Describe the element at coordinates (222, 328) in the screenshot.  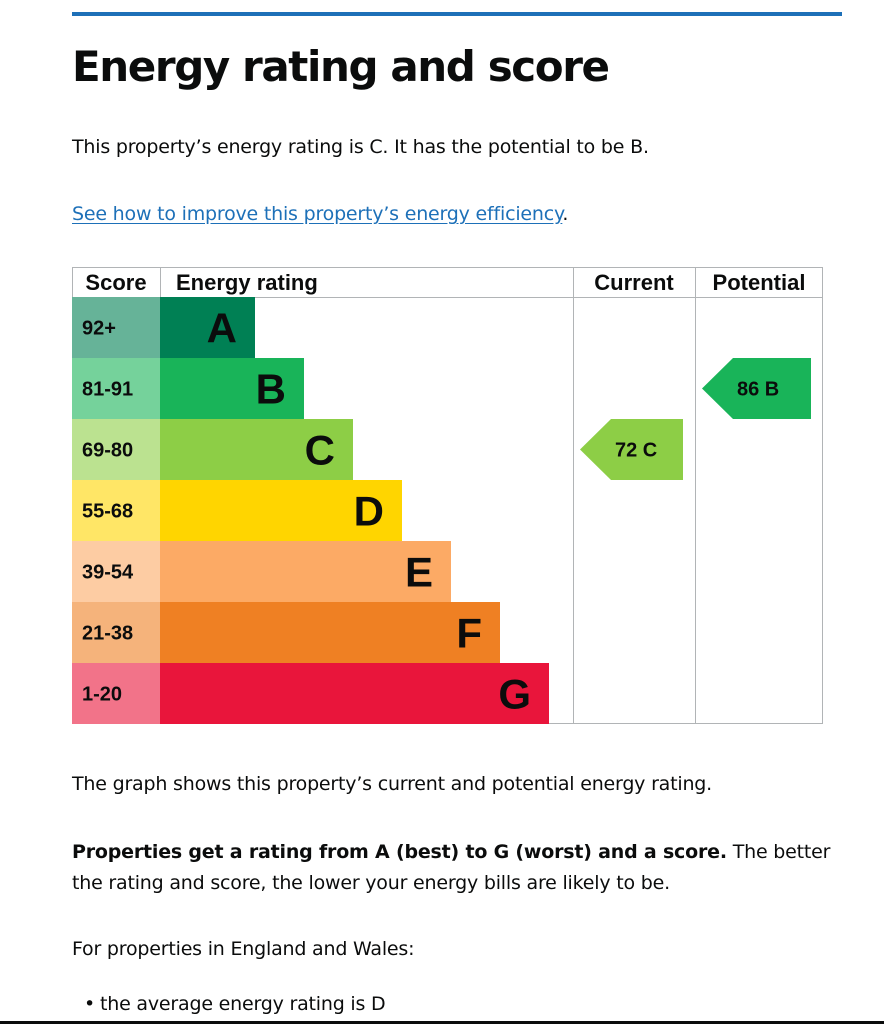
I see `band-letter-a: A` at that location.